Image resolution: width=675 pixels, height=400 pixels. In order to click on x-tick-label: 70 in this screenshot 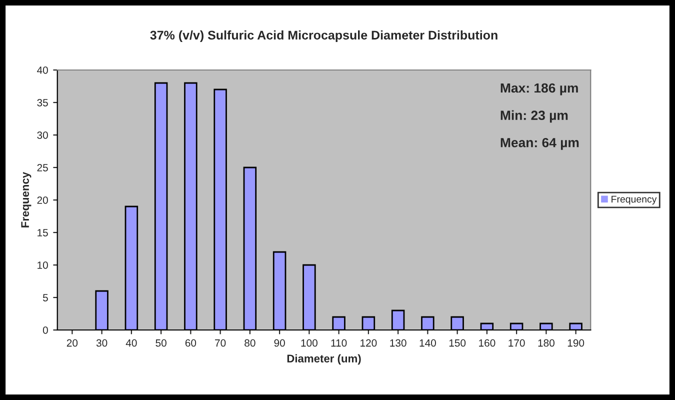, I will do `click(220, 343)`.